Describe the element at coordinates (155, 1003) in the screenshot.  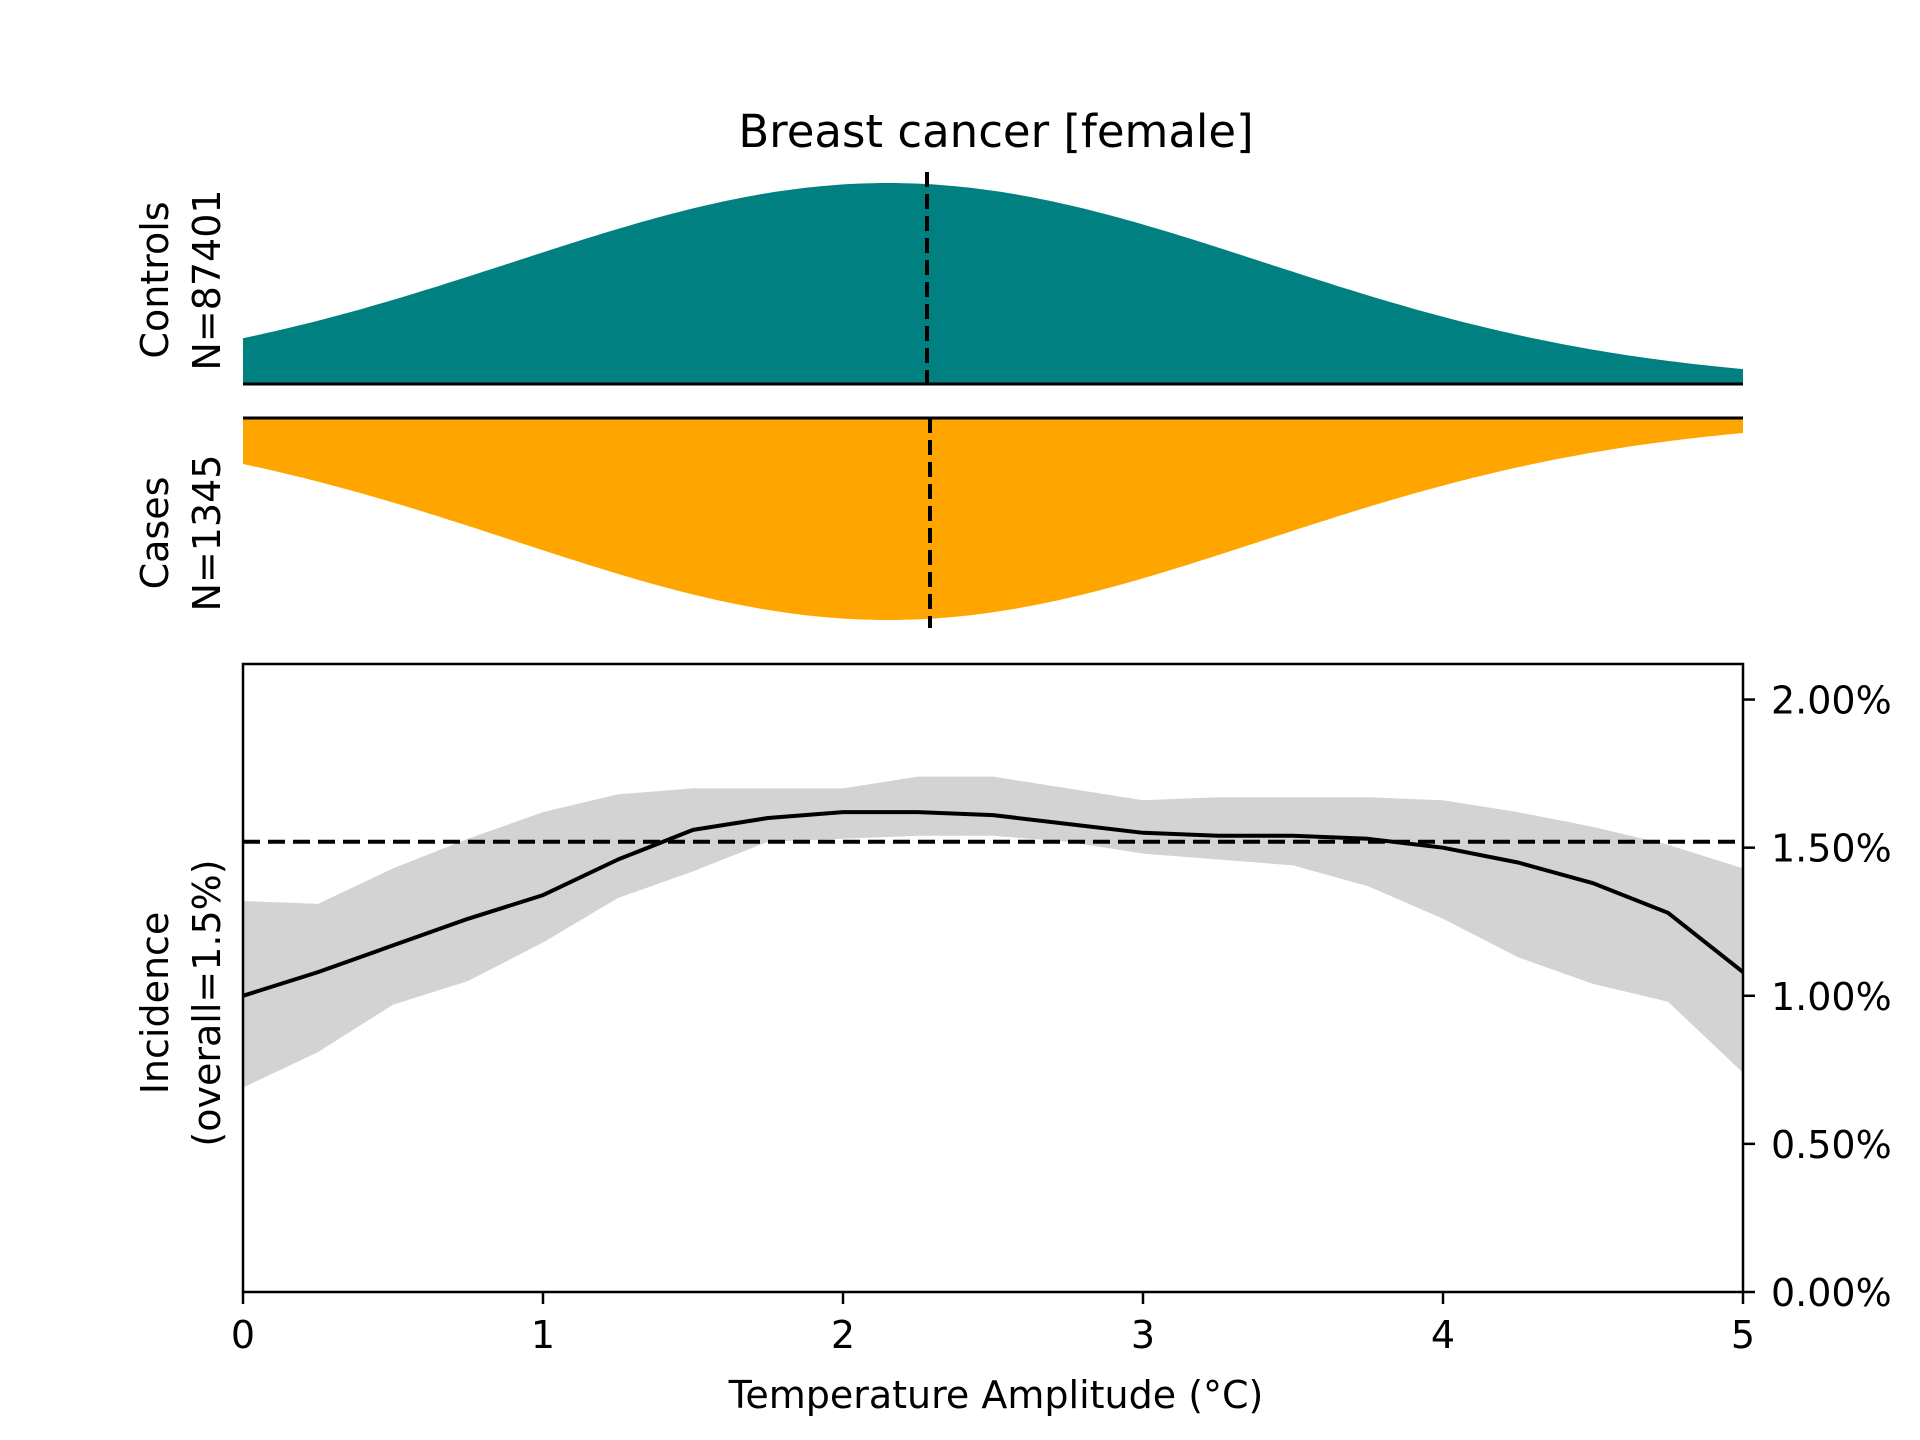
I see `incidence-ylabel-line1: Incidence` at that location.